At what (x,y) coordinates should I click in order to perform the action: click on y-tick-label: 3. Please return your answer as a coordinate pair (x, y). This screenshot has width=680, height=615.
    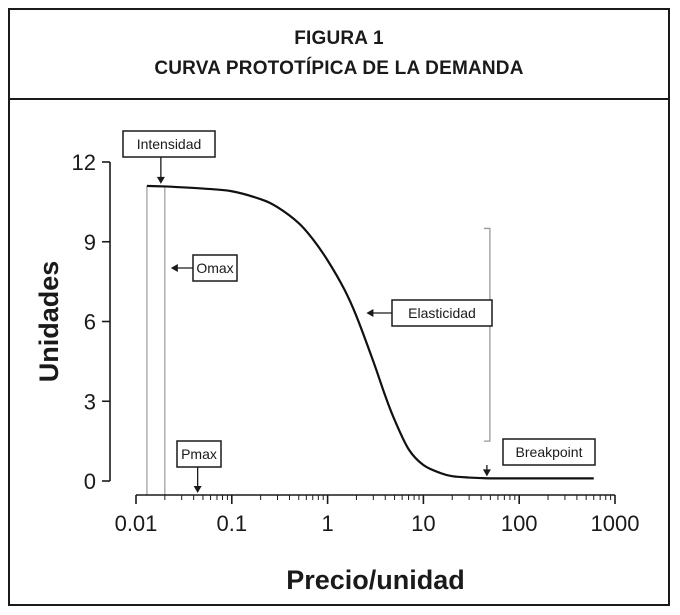
    Looking at the image, I should click on (90, 401).